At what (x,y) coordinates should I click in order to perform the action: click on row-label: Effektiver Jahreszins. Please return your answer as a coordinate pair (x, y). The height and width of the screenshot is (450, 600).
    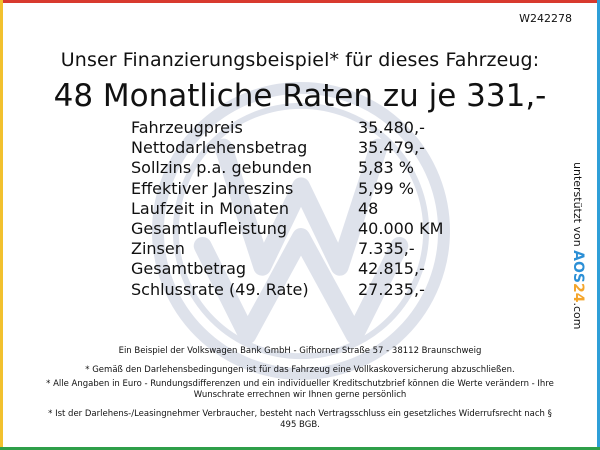
    Looking at the image, I should click on (212, 188).